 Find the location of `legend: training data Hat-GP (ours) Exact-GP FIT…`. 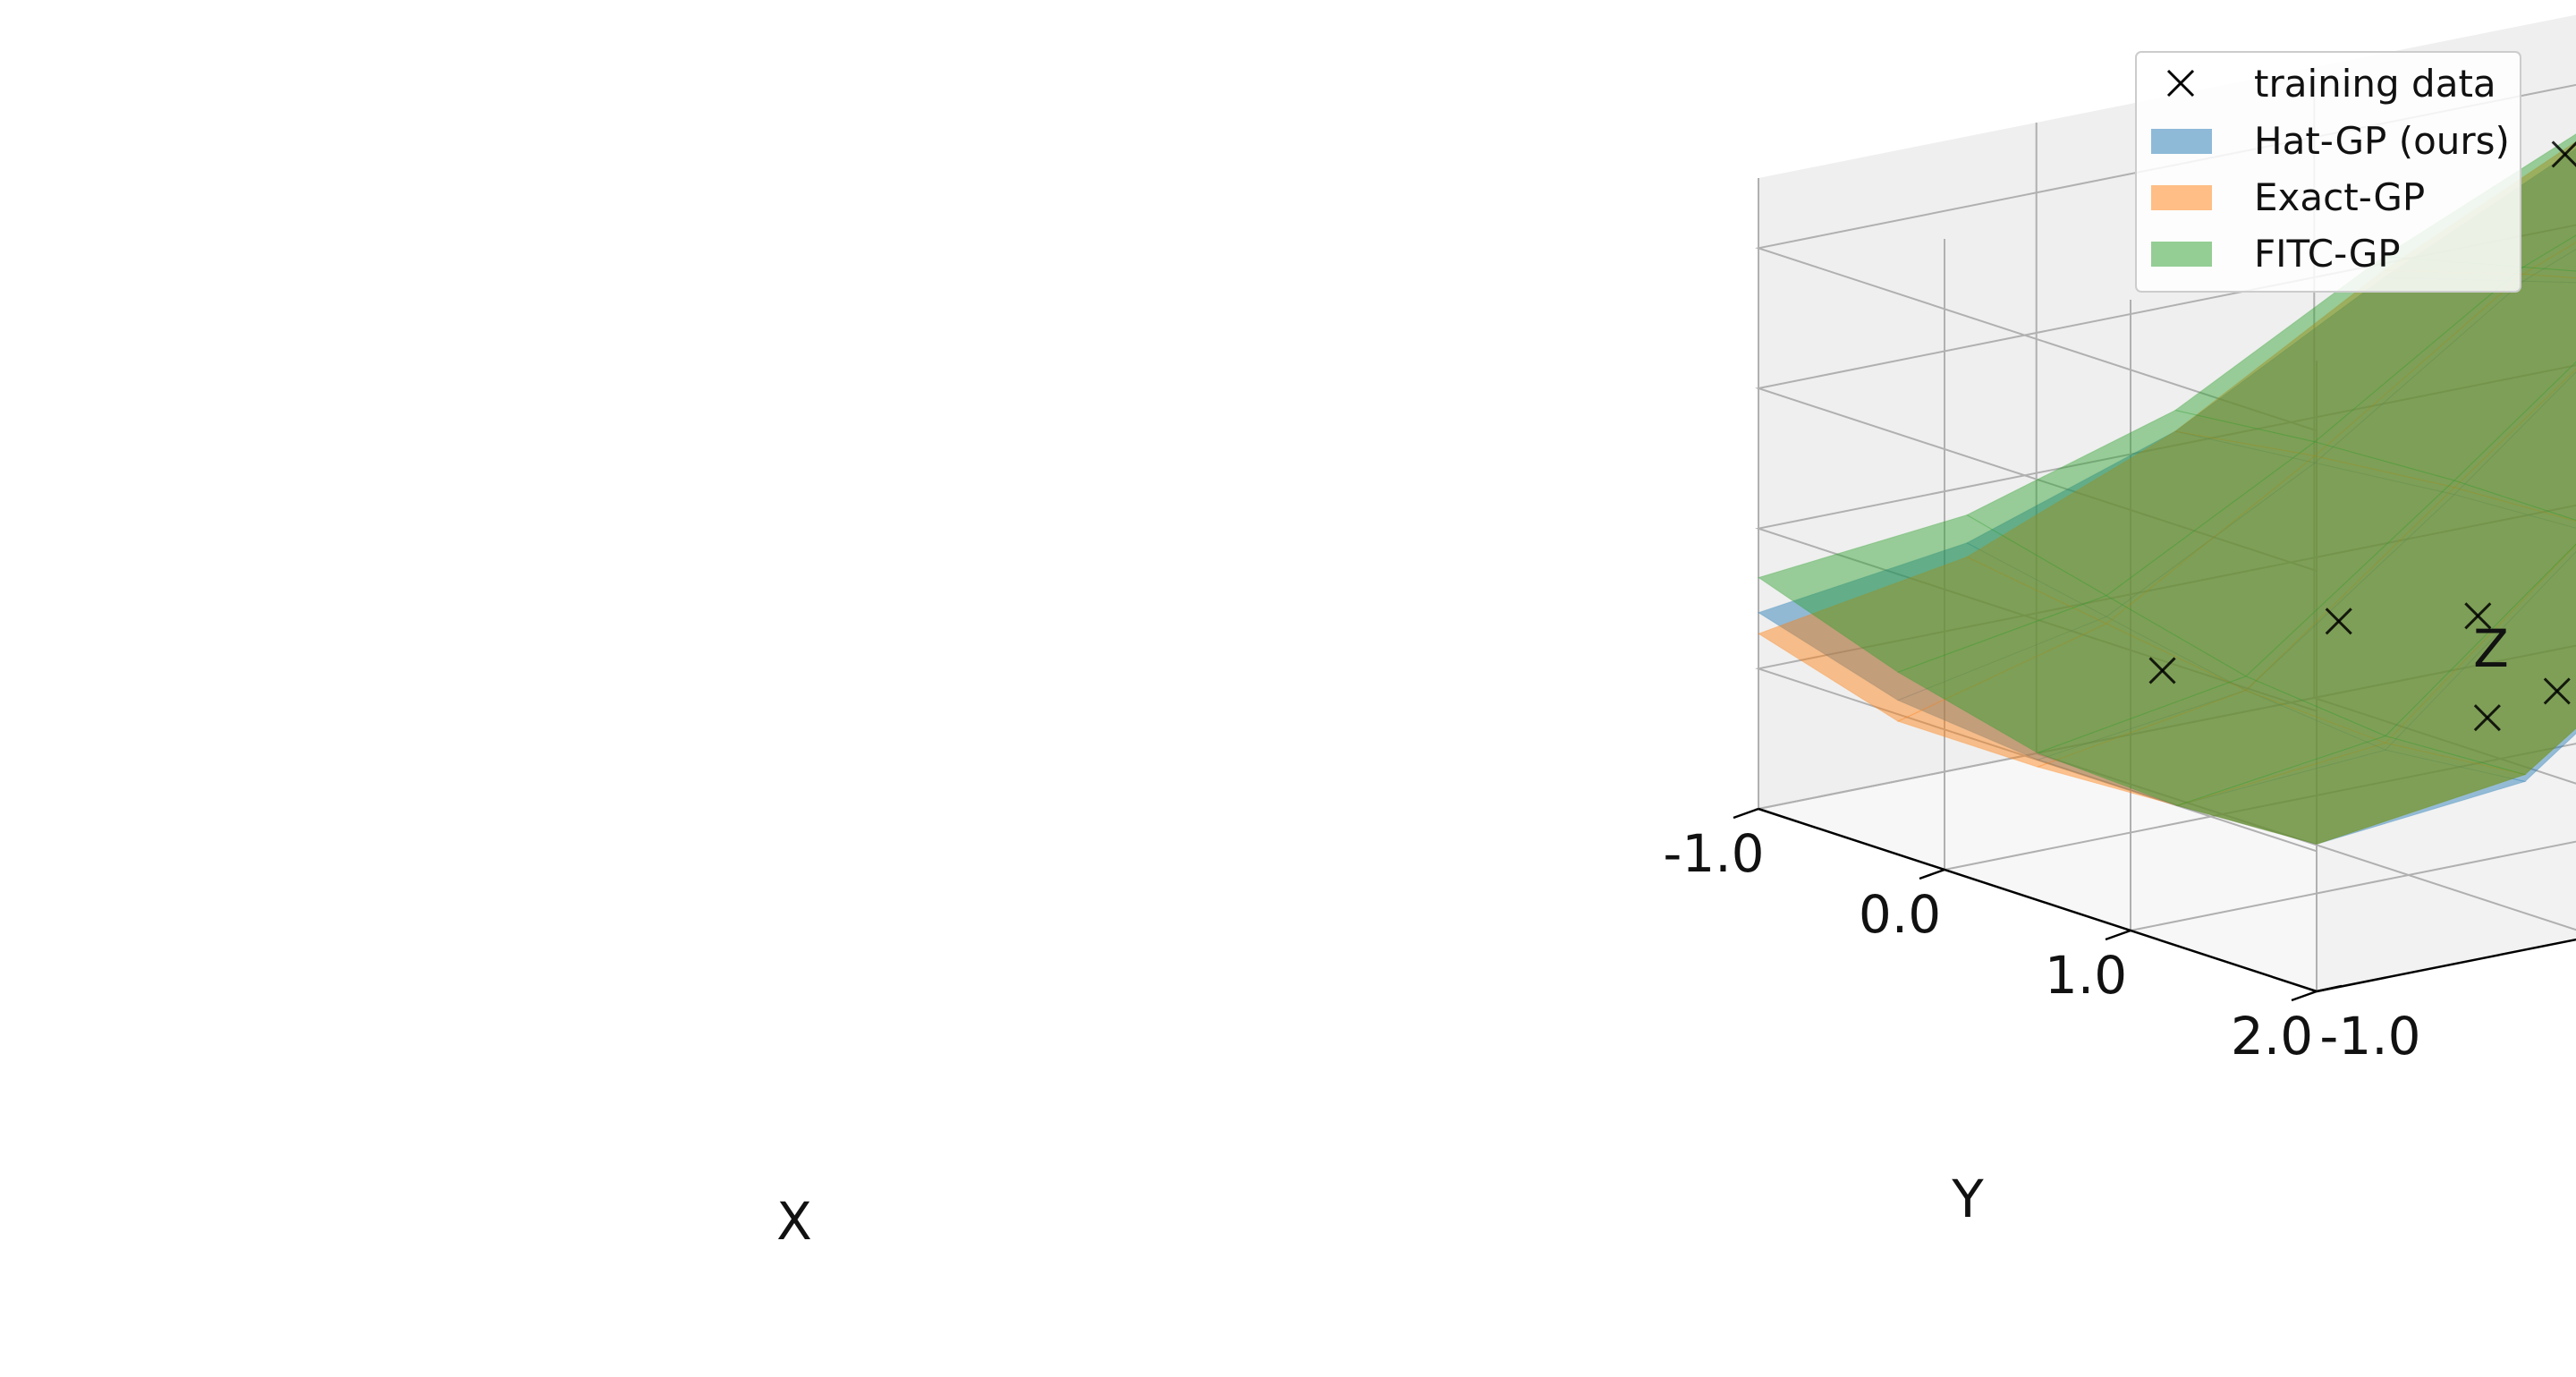

legend: training data Hat-GP (ours) Exact-GP FIT… is located at coordinates (2328, 172).